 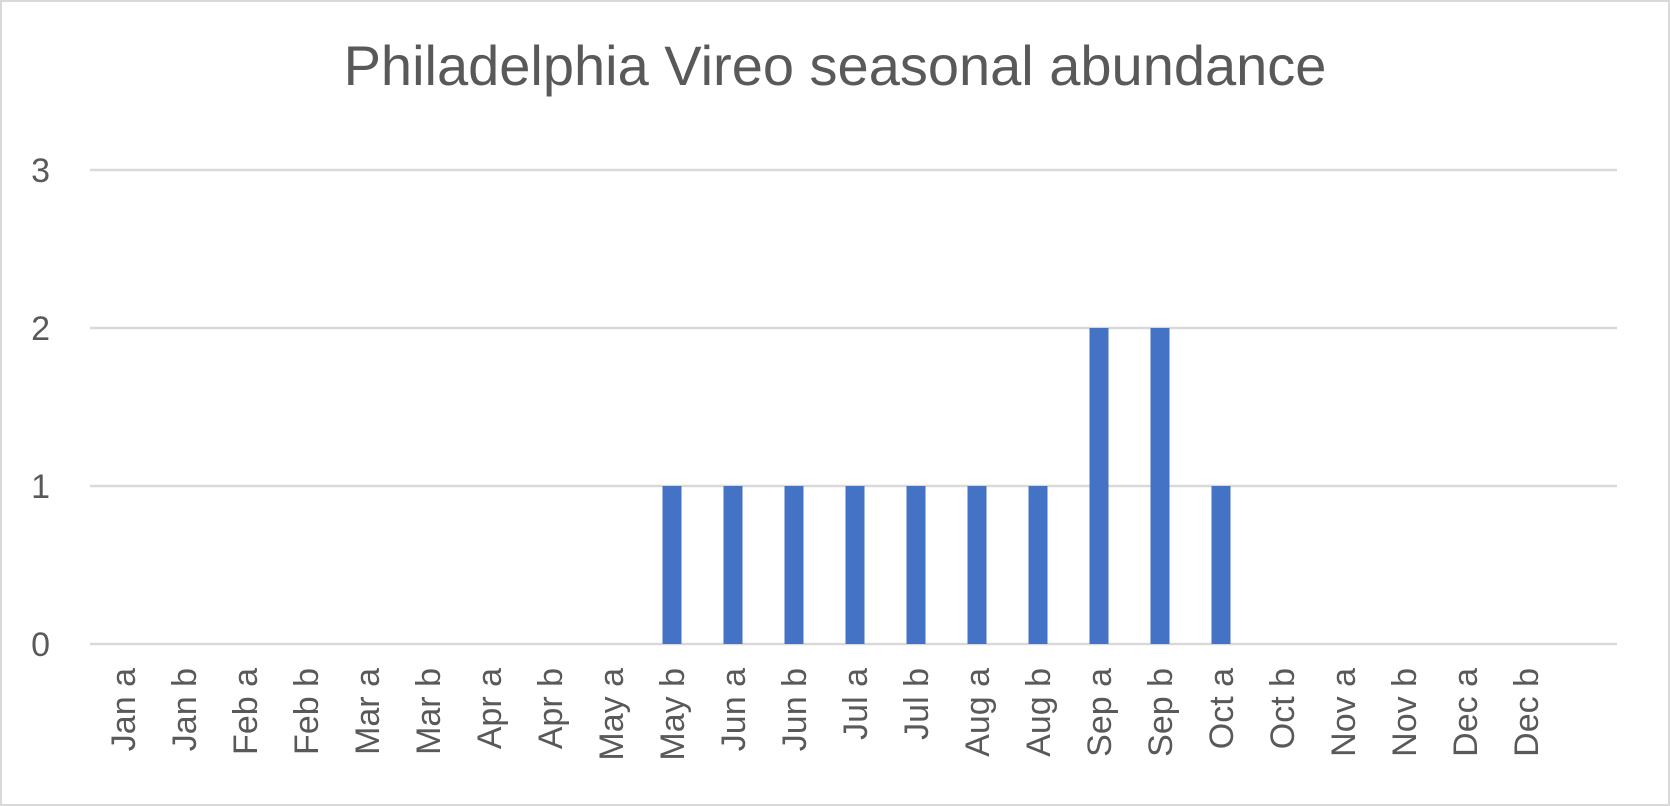 What do you see at coordinates (978, 712) in the screenshot?
I see `x-tick-label: Aug a` at bounding box center [978, 712].